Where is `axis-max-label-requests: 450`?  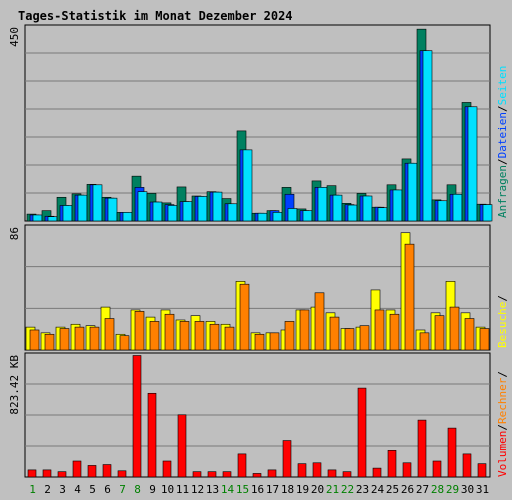
axis-max-label-requests: 450 is located at coordinates (14, 37).